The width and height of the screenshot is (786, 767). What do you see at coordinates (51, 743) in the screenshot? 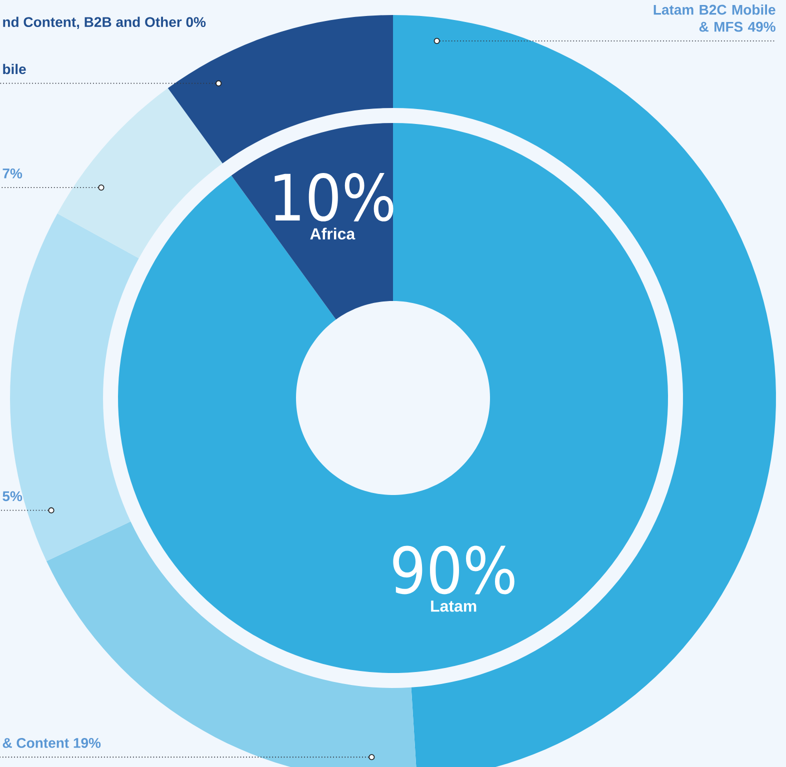
I see `slice-label: & Content 19%` at bounding box center [51, 743].